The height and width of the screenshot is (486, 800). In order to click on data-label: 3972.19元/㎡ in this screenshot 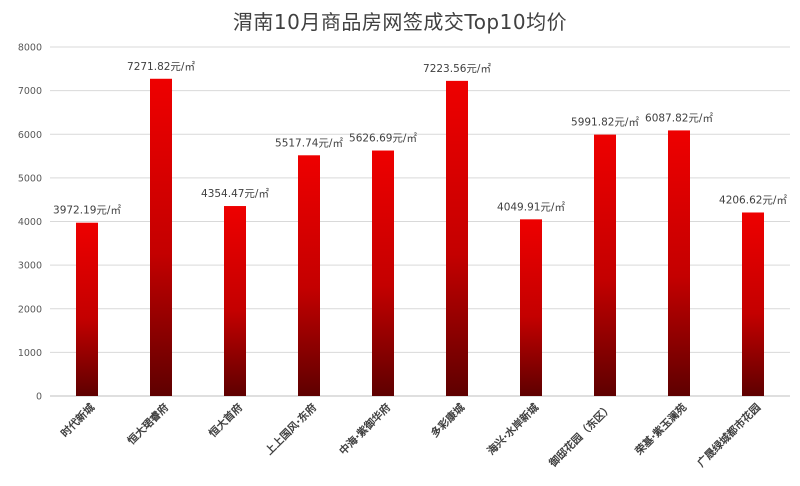, I will do `click(87, 211)`.